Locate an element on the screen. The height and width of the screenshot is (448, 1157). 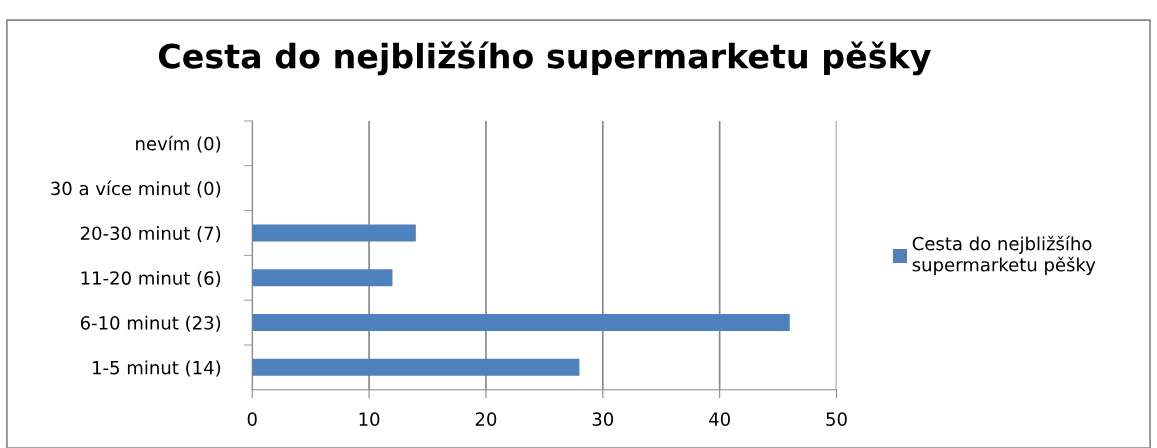
x-tick-label: 50 is located at coordinates (836, 419).